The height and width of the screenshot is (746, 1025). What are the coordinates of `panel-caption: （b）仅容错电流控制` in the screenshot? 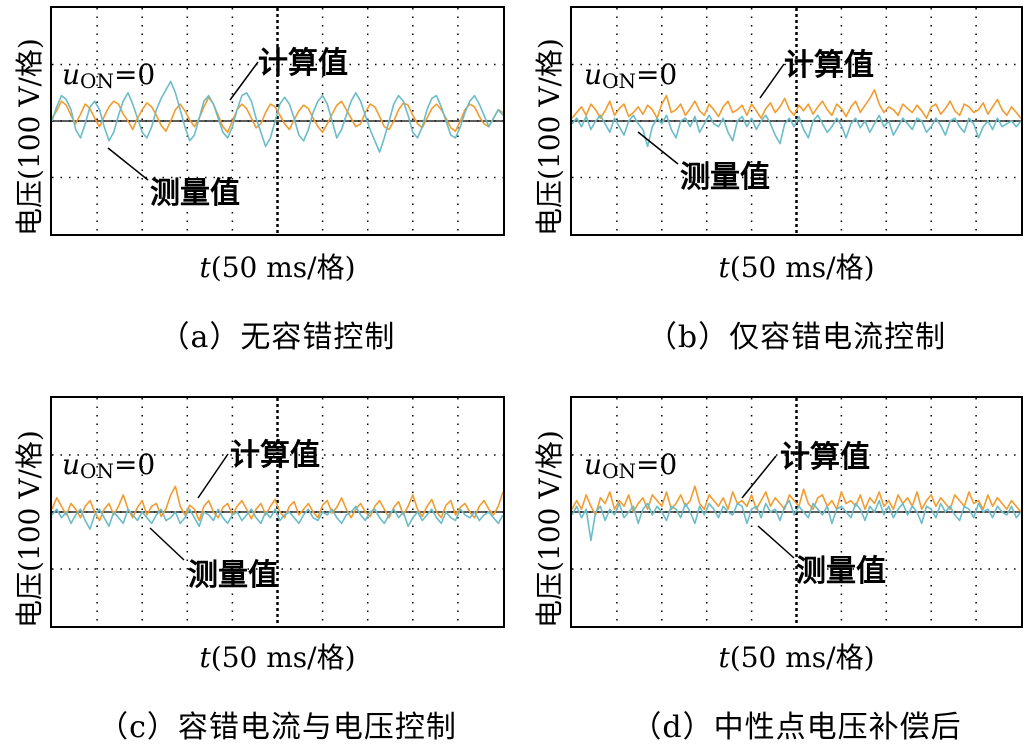 It's located at (796, 337).